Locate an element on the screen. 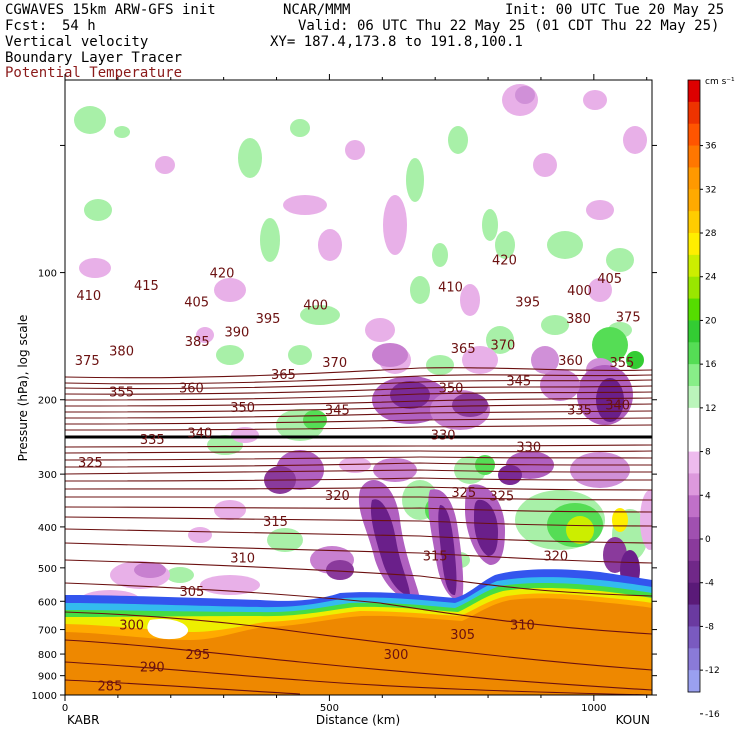  theta-label: 360 is located at coordinates (191, 388).